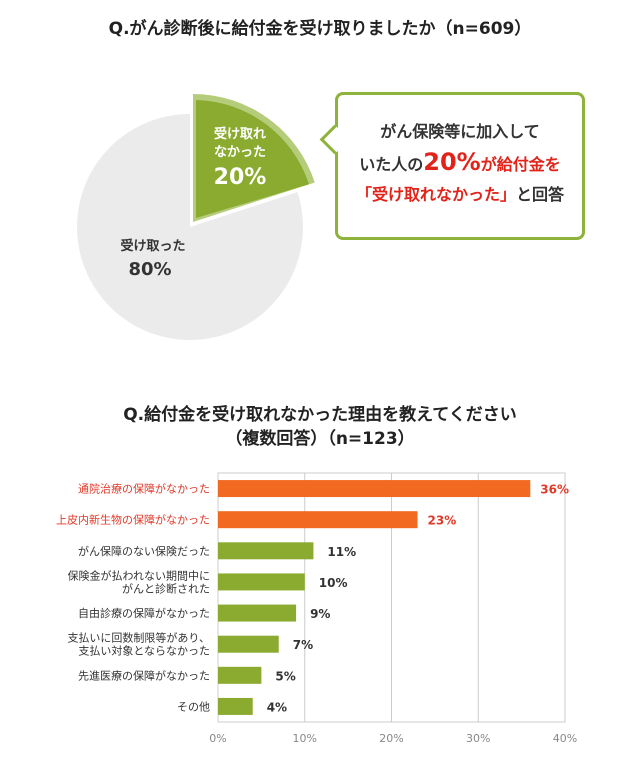  Describe the element at coordinates (285, 676) in the screenshot. I see `bar-value-label: 5%` at that location.